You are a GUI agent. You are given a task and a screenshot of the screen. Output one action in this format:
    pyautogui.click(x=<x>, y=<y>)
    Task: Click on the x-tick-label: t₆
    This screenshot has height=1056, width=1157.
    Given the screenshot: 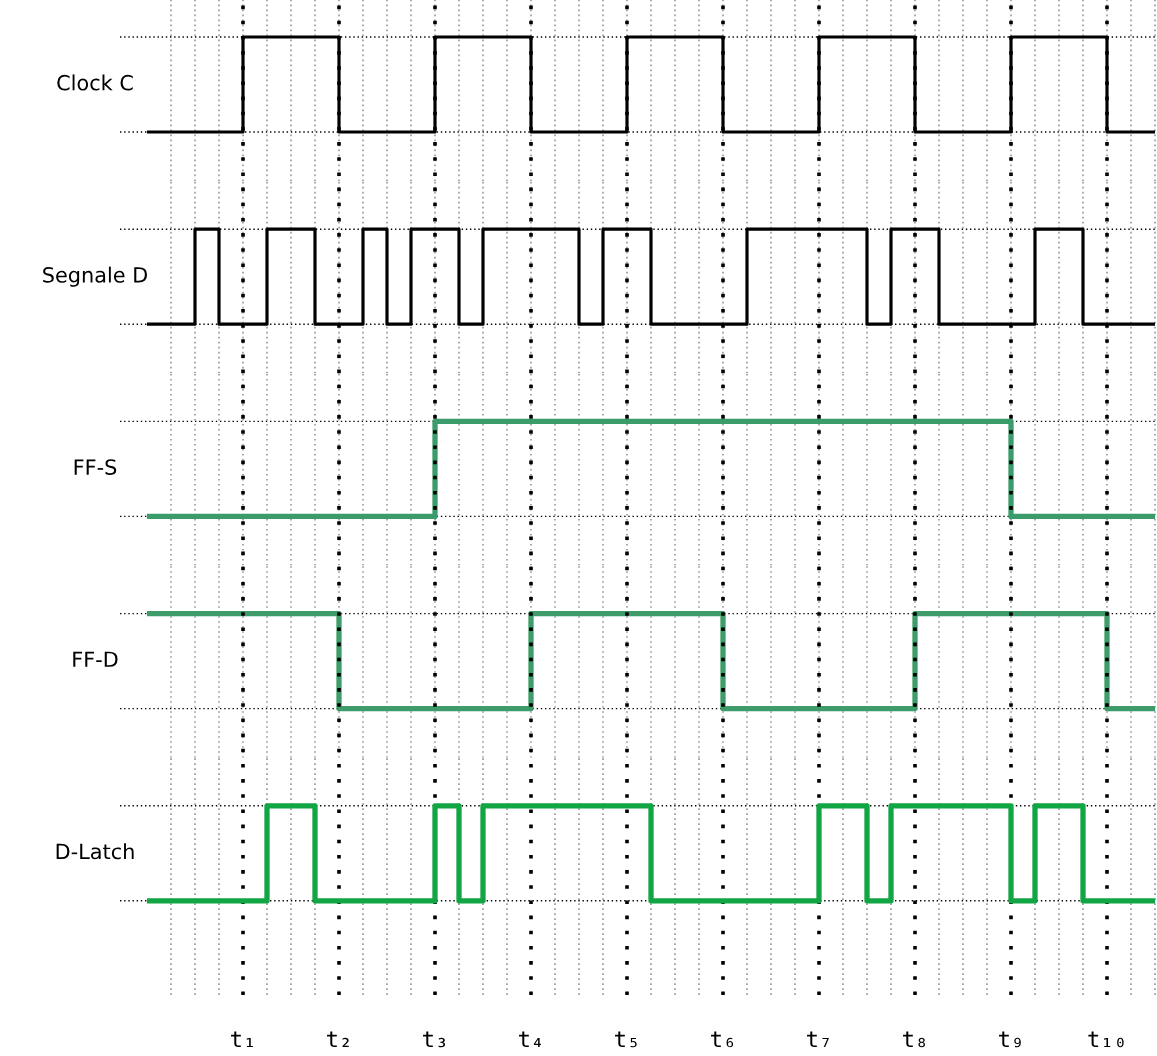 What is the action you would take?
    pyautogui.click(x=722, y=1039)
    